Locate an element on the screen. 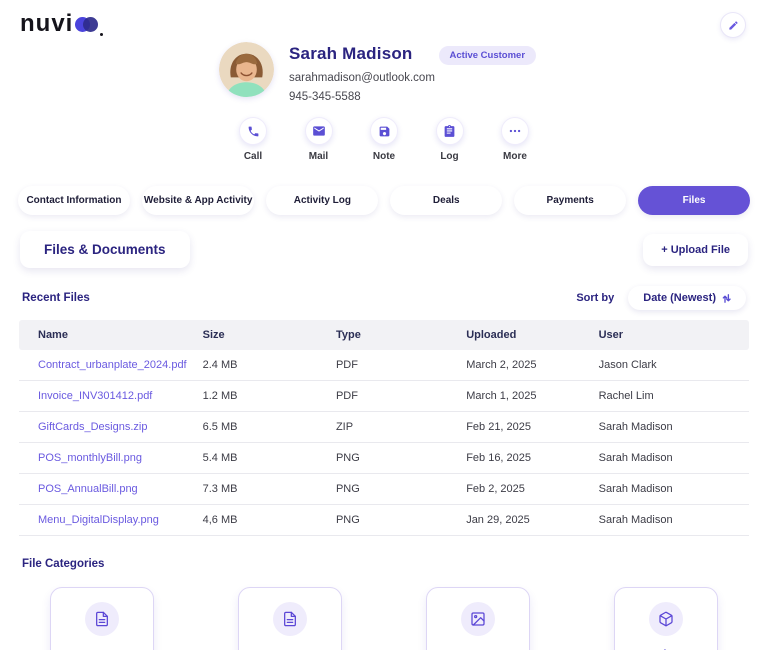  pencil-icon is located at coordinates (733, 25).